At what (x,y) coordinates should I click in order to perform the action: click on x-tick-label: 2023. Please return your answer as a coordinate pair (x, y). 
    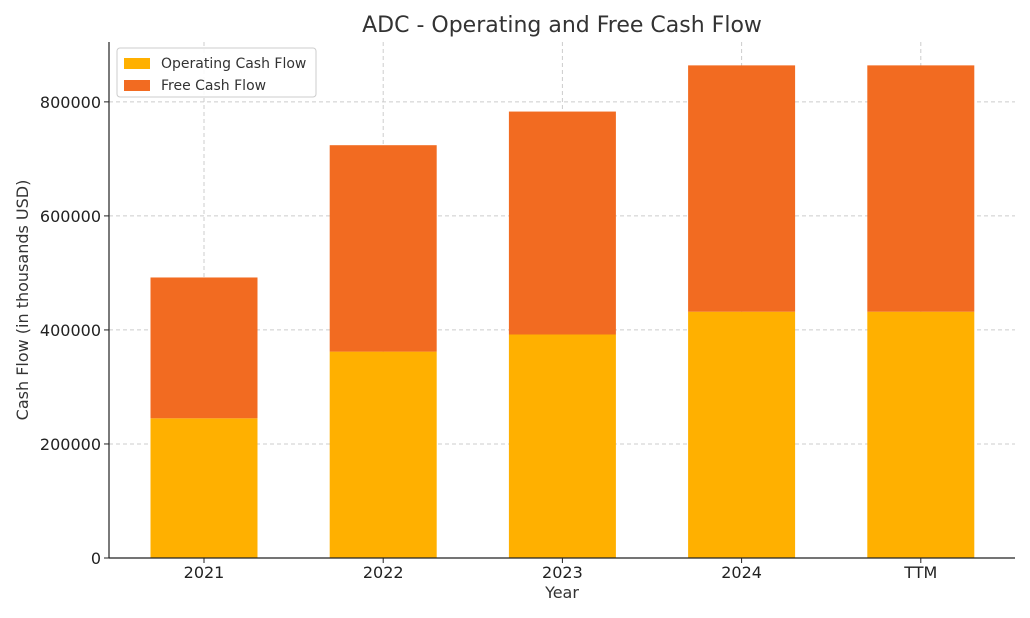
    Looking at the image, I should click on (562, 572).